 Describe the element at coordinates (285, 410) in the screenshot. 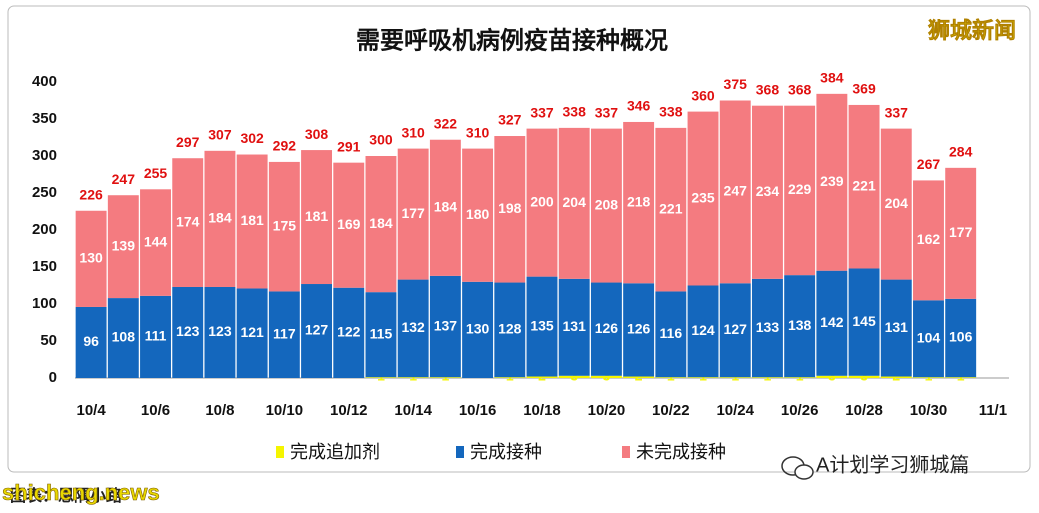

I see `x-tick-label: 10/10` at that location.